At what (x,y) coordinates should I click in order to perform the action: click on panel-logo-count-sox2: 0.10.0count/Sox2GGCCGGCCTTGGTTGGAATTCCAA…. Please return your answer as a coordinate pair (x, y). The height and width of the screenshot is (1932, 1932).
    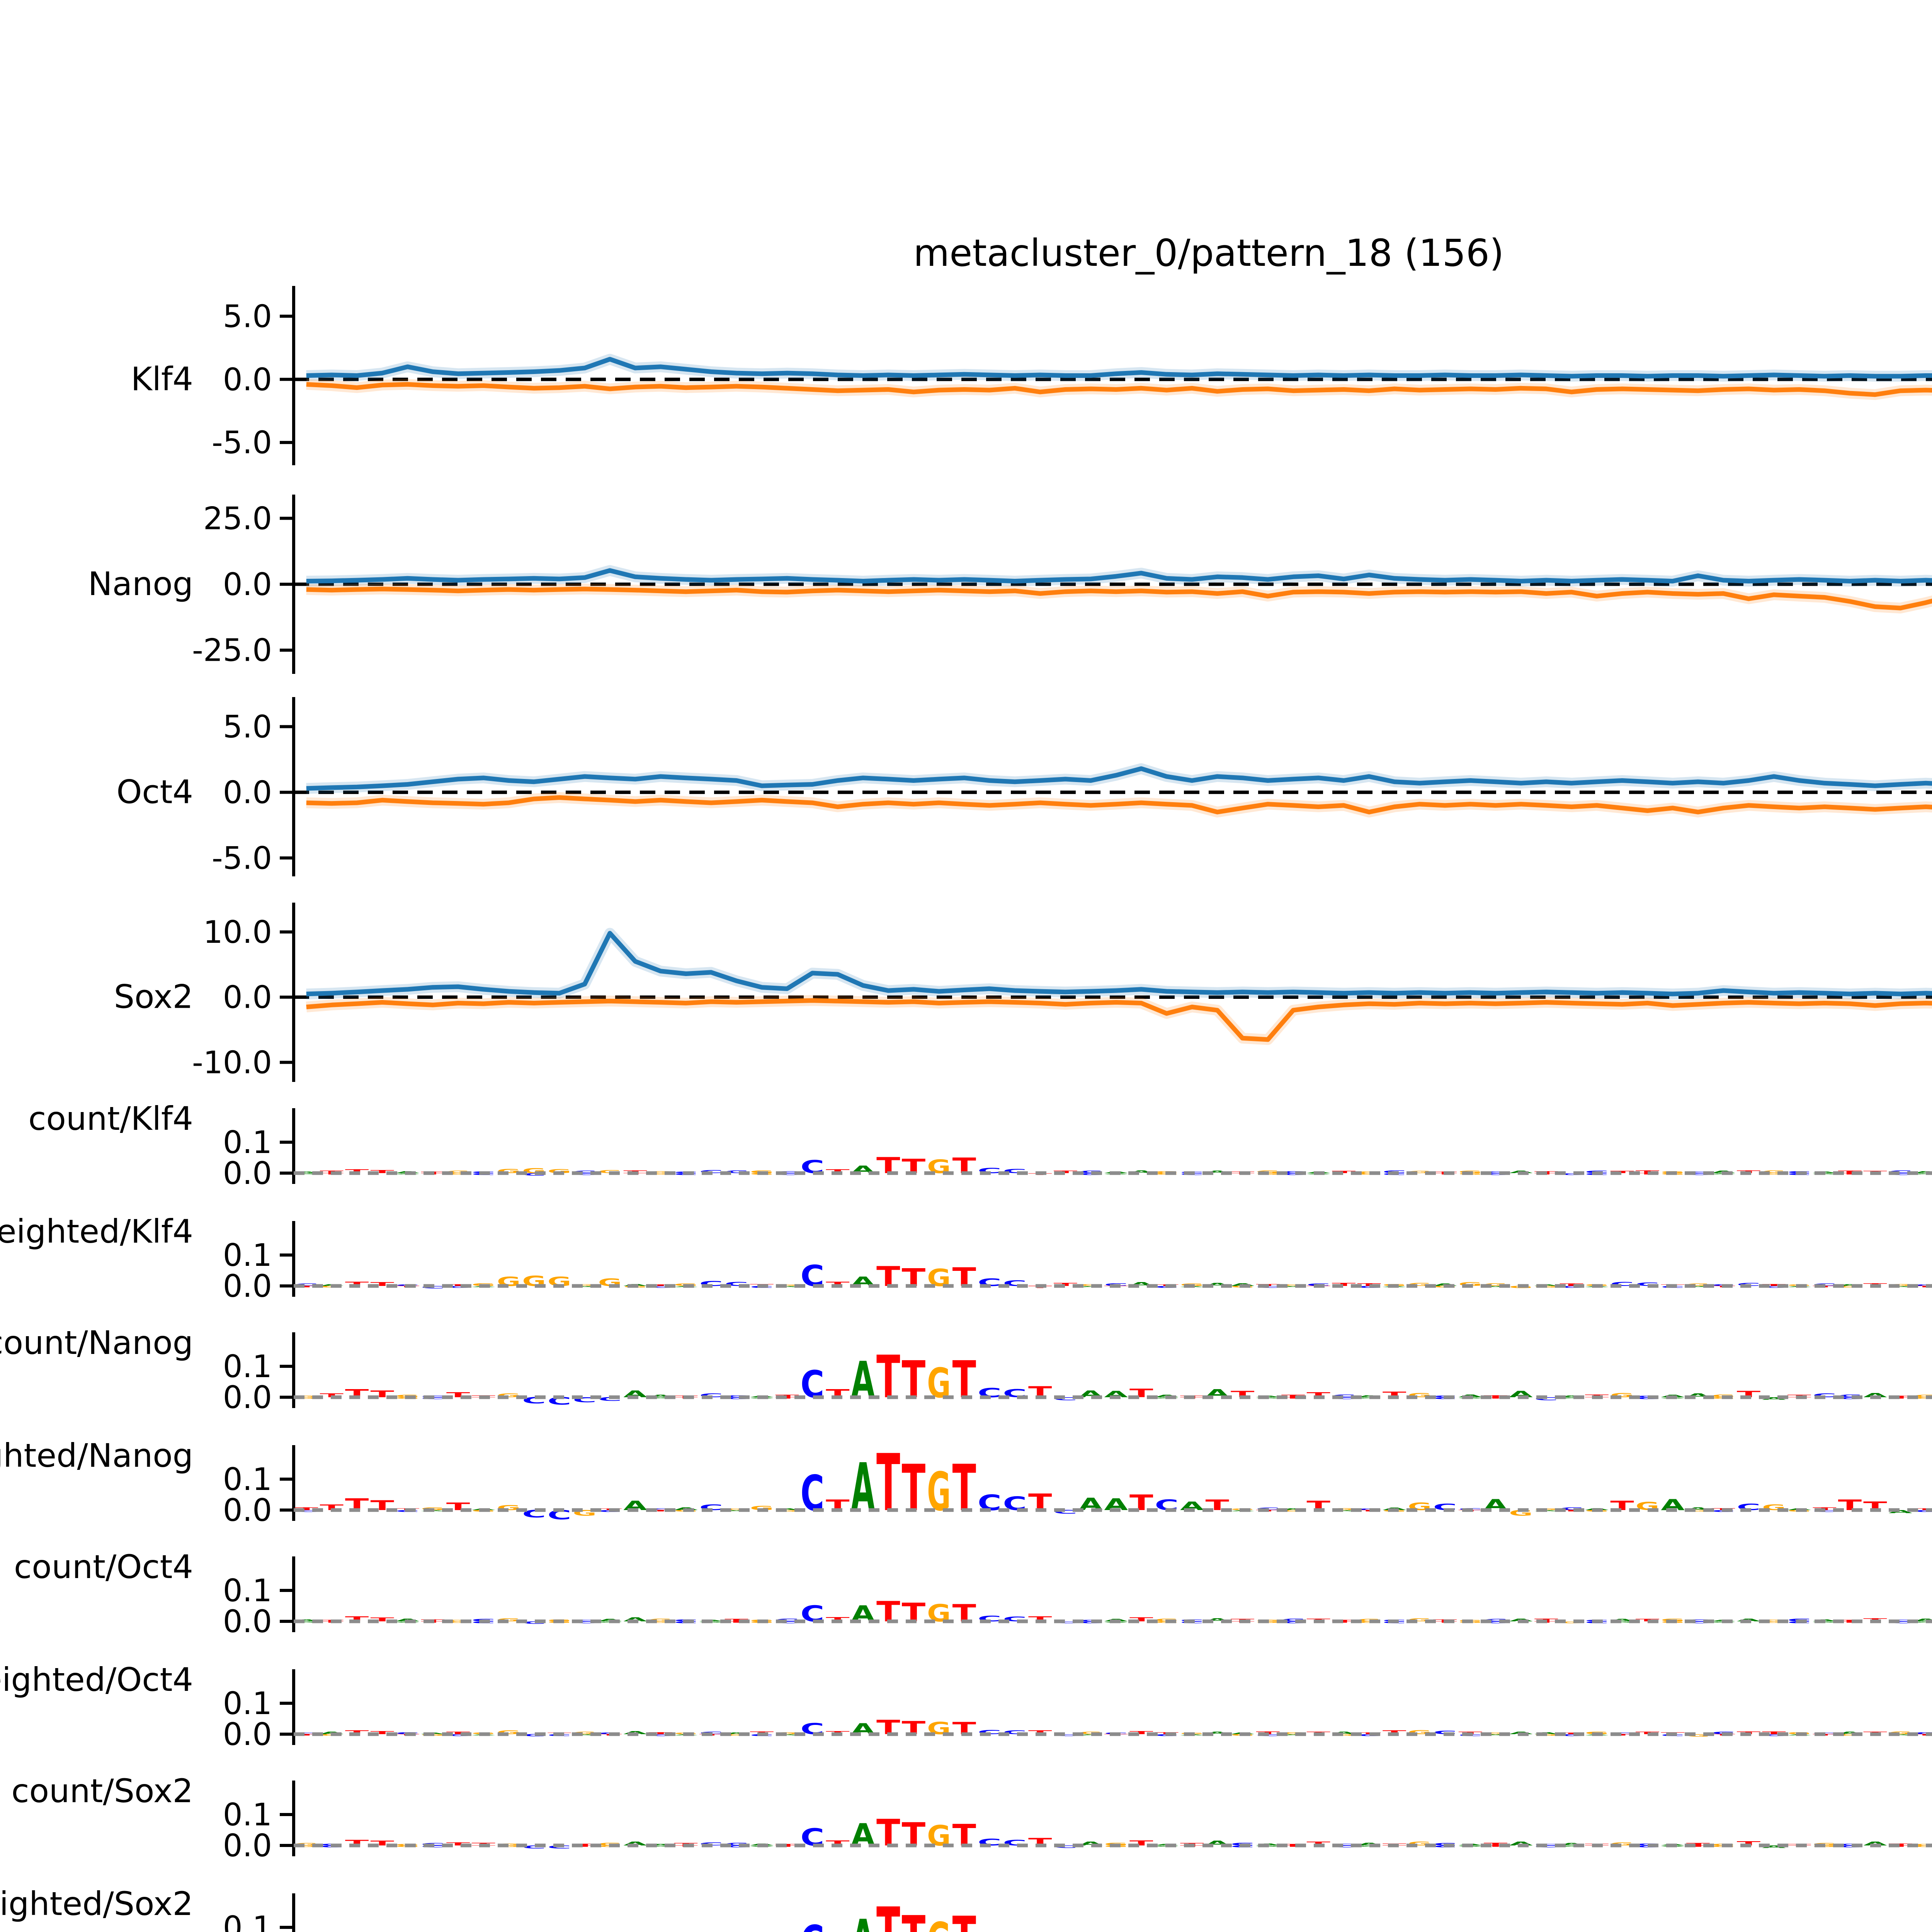
    Looking at the image, I should click on (971, 1818).